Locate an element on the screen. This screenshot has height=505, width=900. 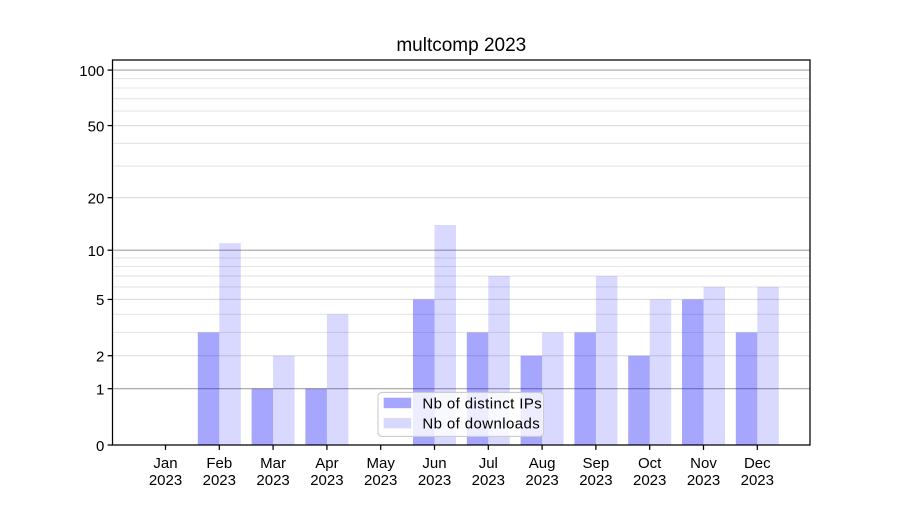
svg-text: Dec is located at coordinates (757, 463).